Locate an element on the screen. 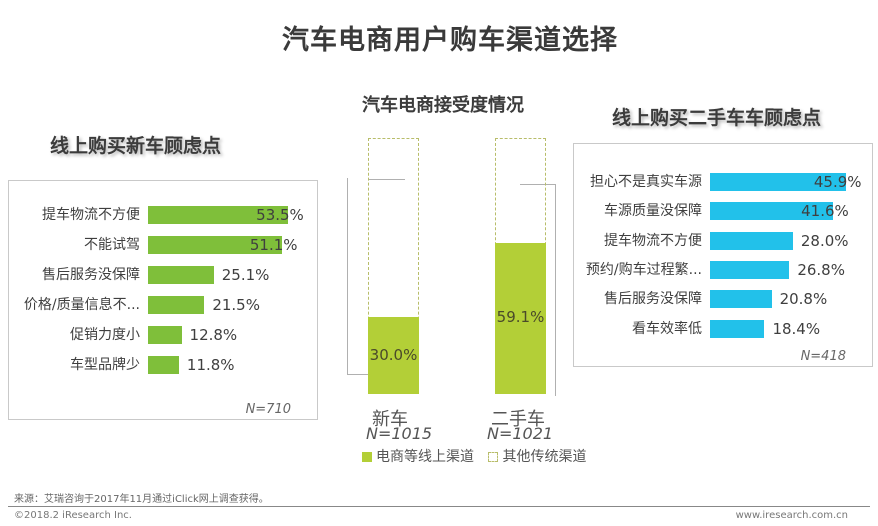 Image resolution: width=878 pixels, height=526 pixels. bar-label: 不能试驾 is located at coordinates (112, 245).